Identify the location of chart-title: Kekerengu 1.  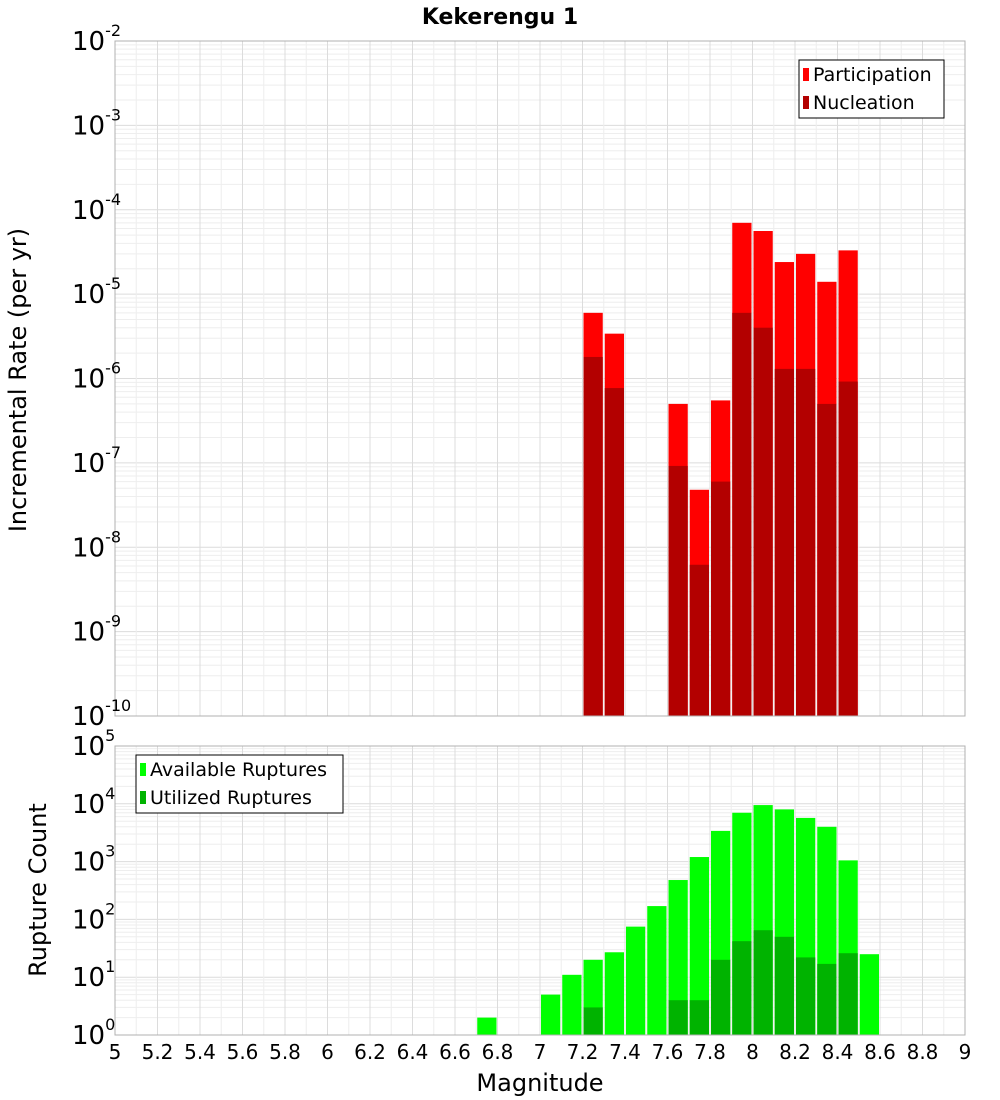
(500, 17).